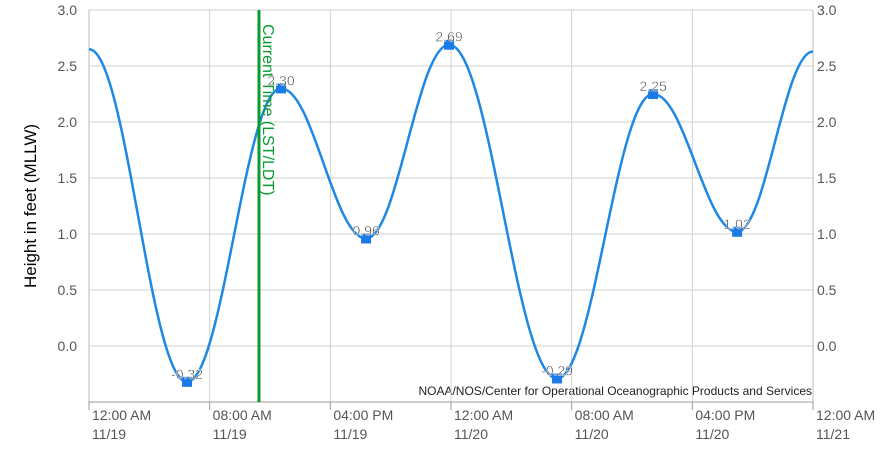 This screenshot has width=891, height=458. I want to click on value-label: -0.29, so click(557, 370).